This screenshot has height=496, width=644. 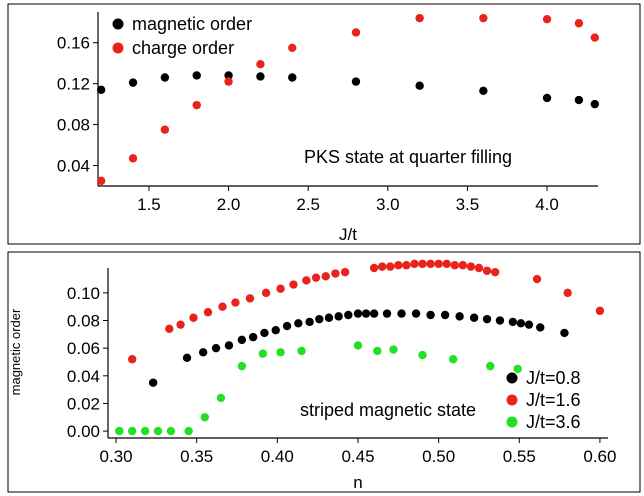 What do you see at coordinates (357, 482) in the screenshot?
I see `bottom-x-axis-label: n` at bounding box center [357, 482].